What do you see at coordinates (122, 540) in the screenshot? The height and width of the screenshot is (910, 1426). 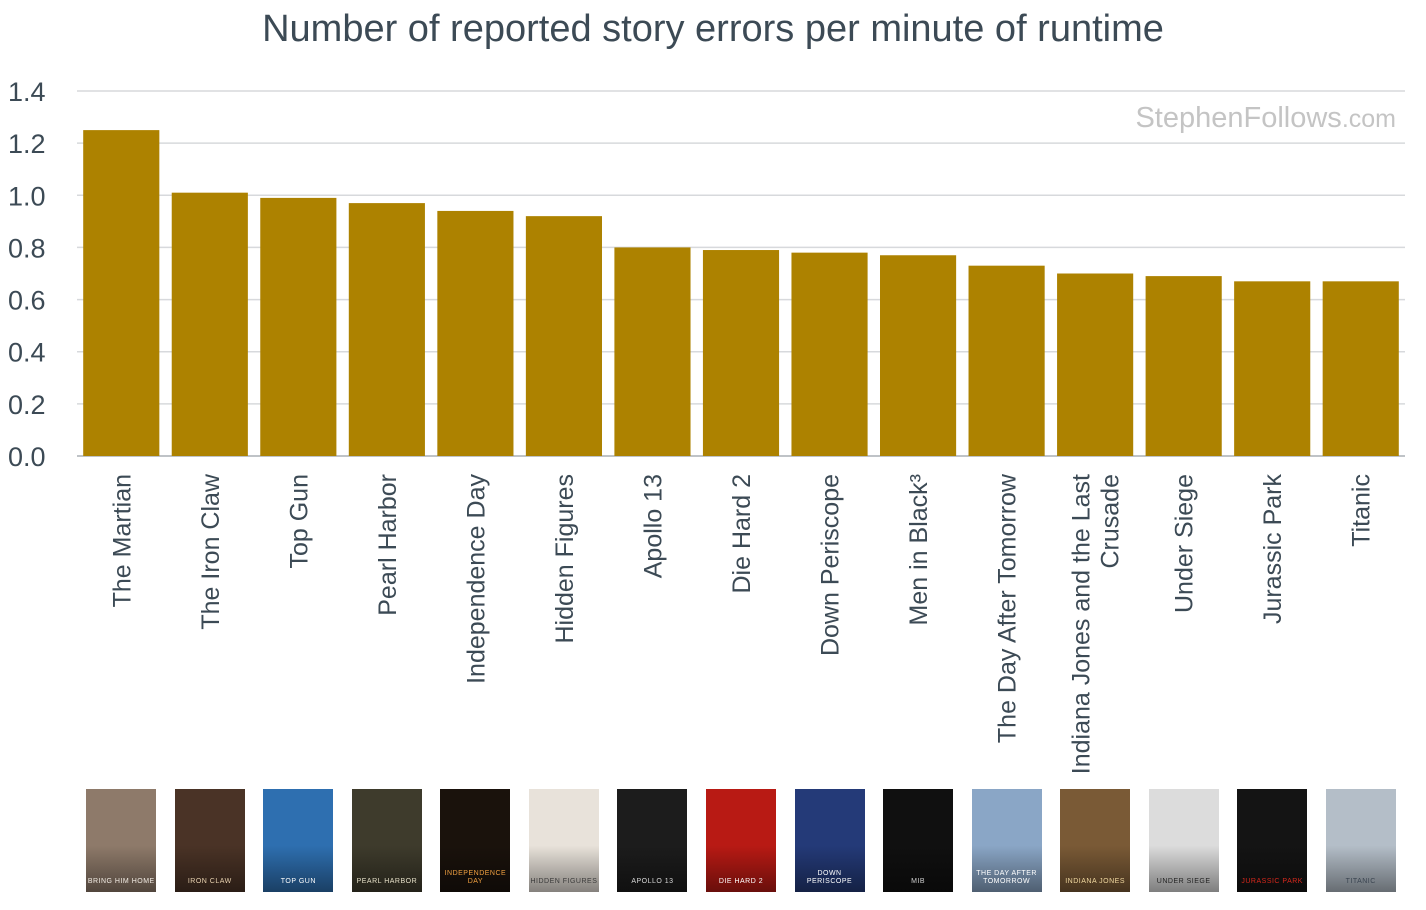 I see `x-tick-label: The Martian` at bounding box center [122, 540].